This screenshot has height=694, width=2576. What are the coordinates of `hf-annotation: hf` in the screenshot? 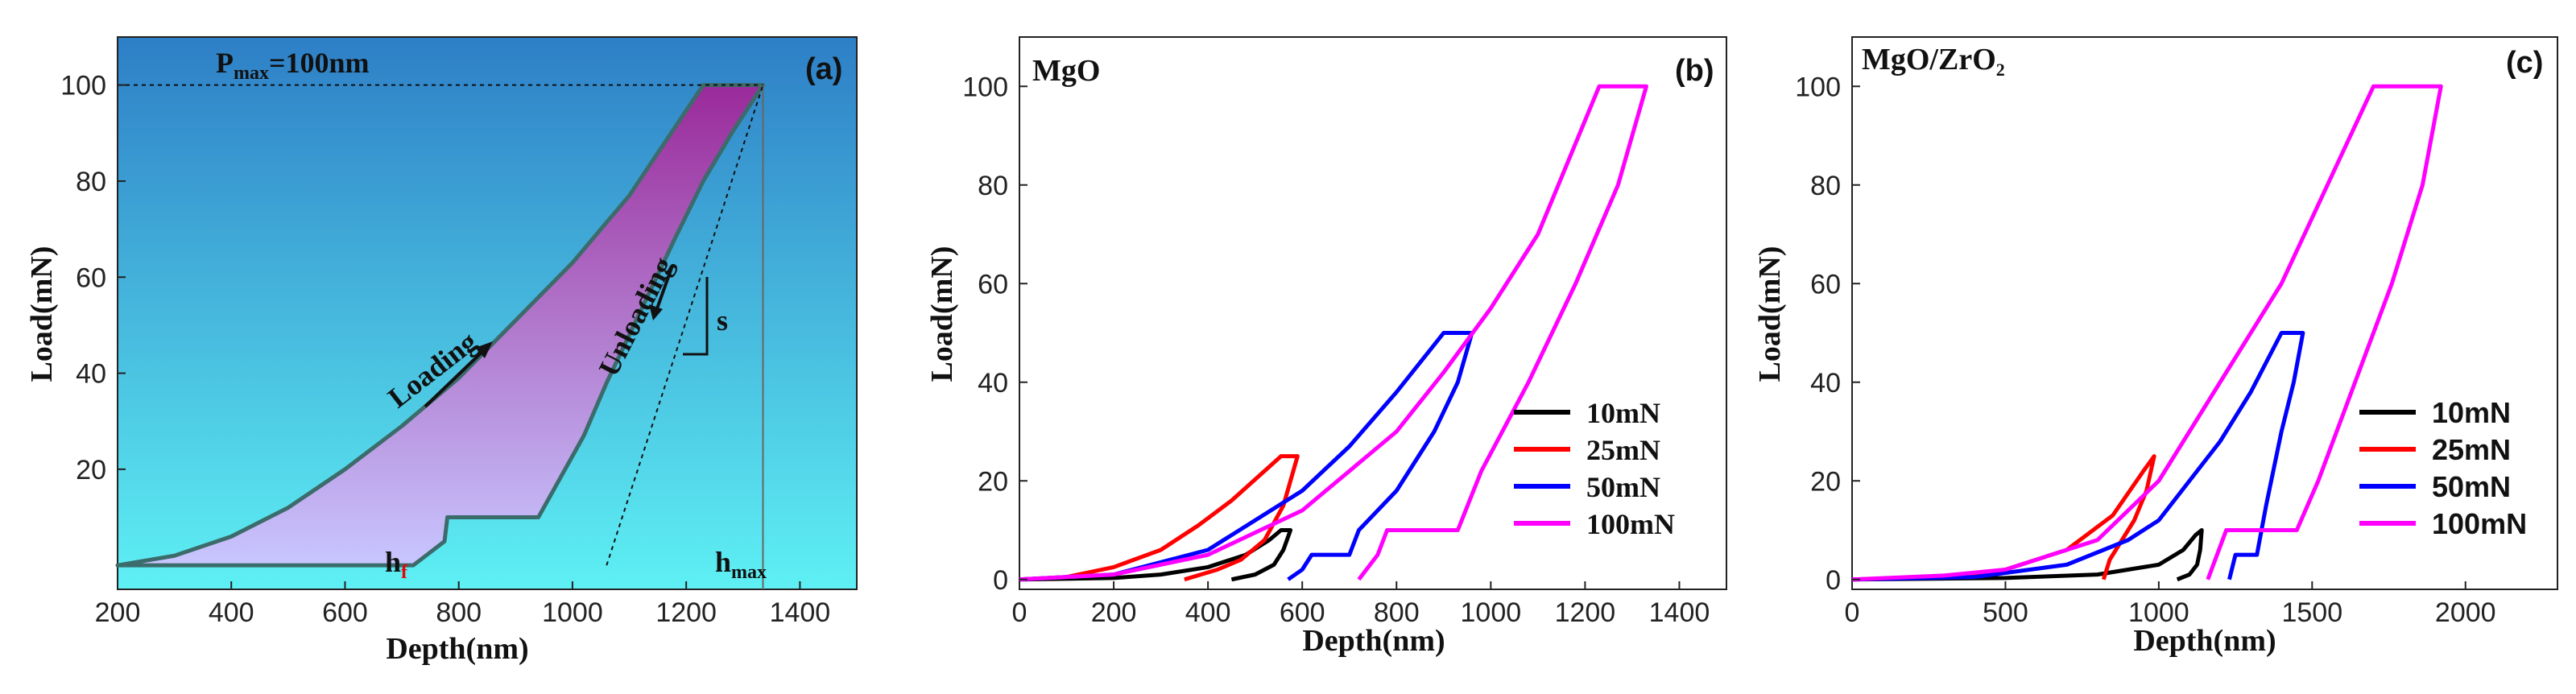 It's located at (396, 564).